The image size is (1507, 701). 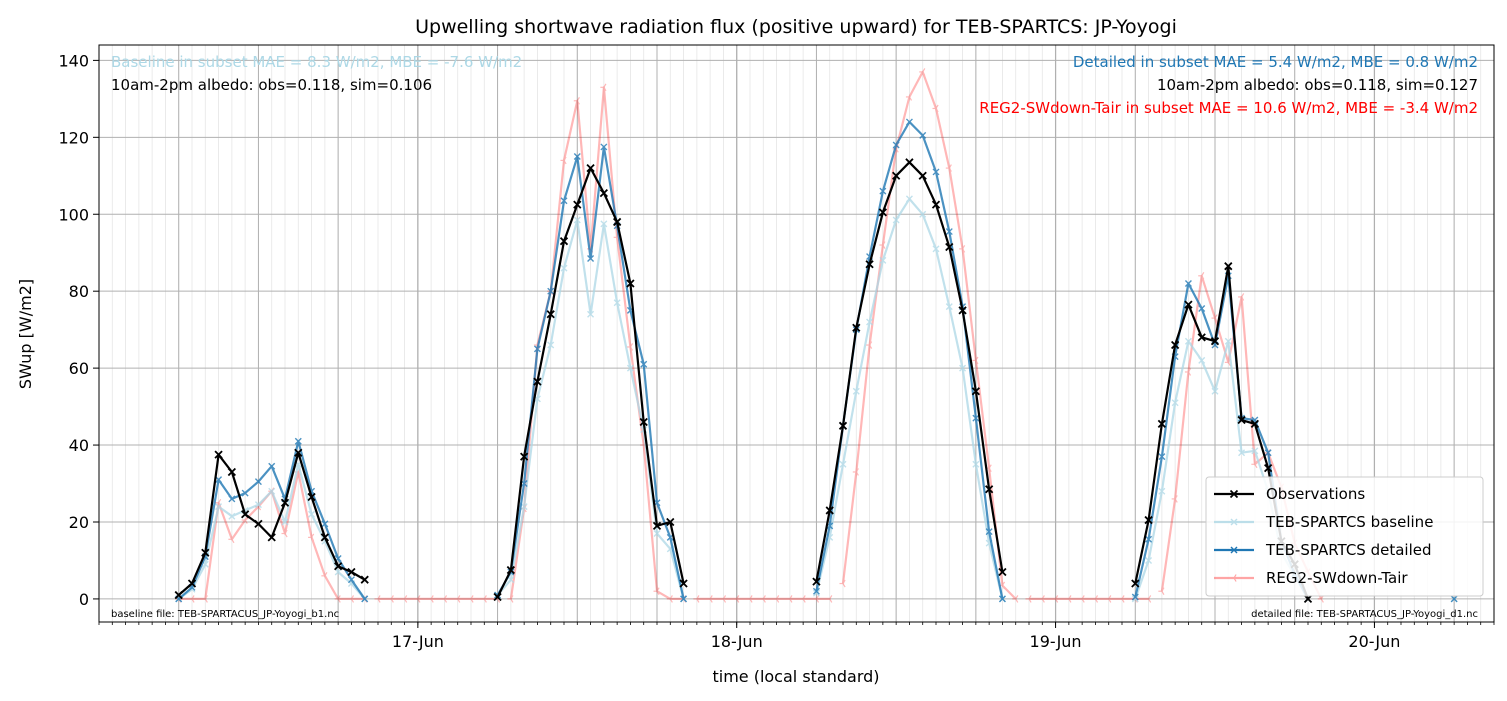 I want to click on legend-marker, so click(x=1234, y=522).